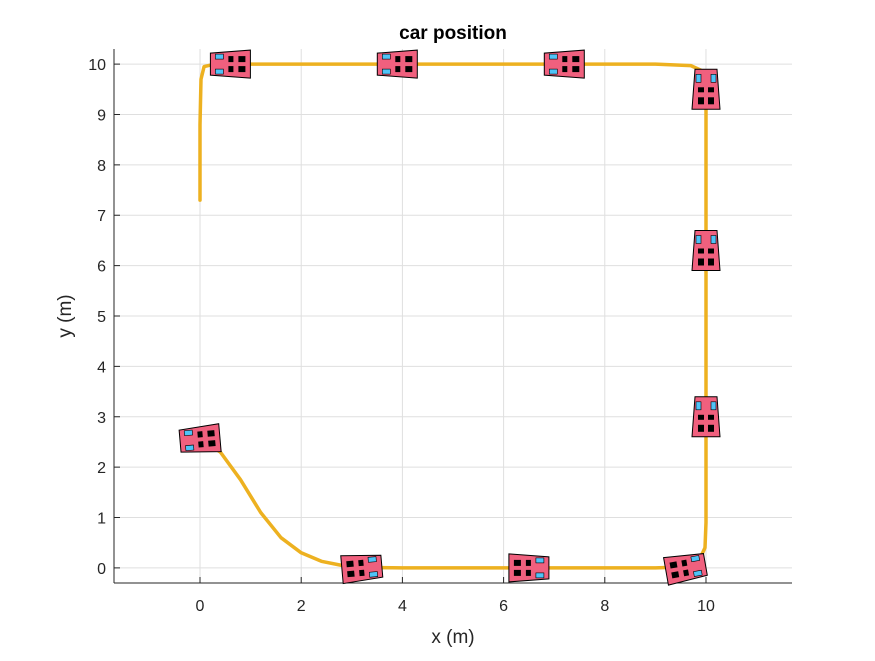 The width and height of the screenshot is (875, 661). What do you see at coordinates (452, 637) in the screenshot?
I see `x-axis-label: x (m)` at bounding box center [452, 637].